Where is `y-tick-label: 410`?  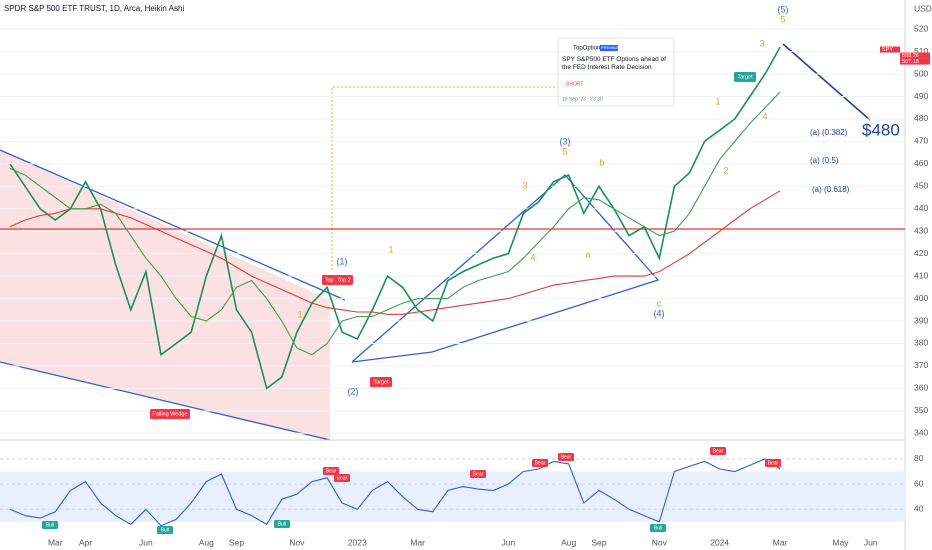 y-tick-label: 410 is located at coordinates (921, 275).